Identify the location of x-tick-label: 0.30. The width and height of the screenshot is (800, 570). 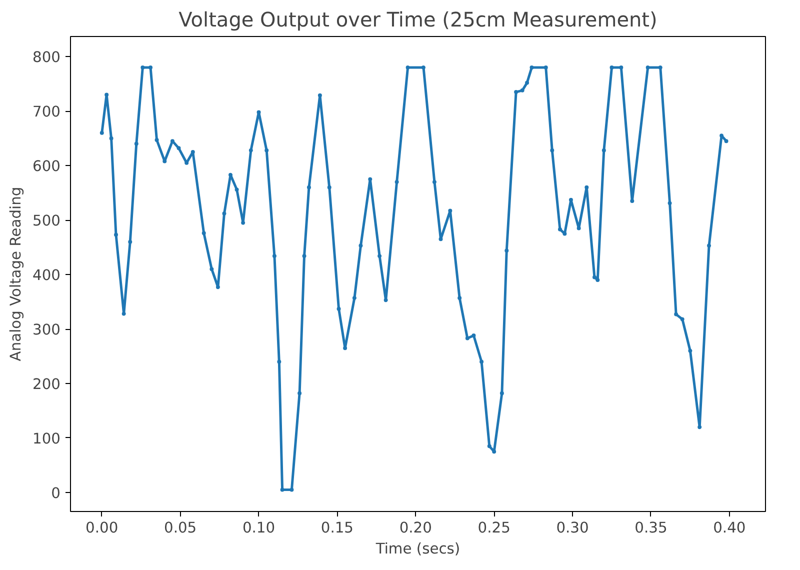
(572, 528).